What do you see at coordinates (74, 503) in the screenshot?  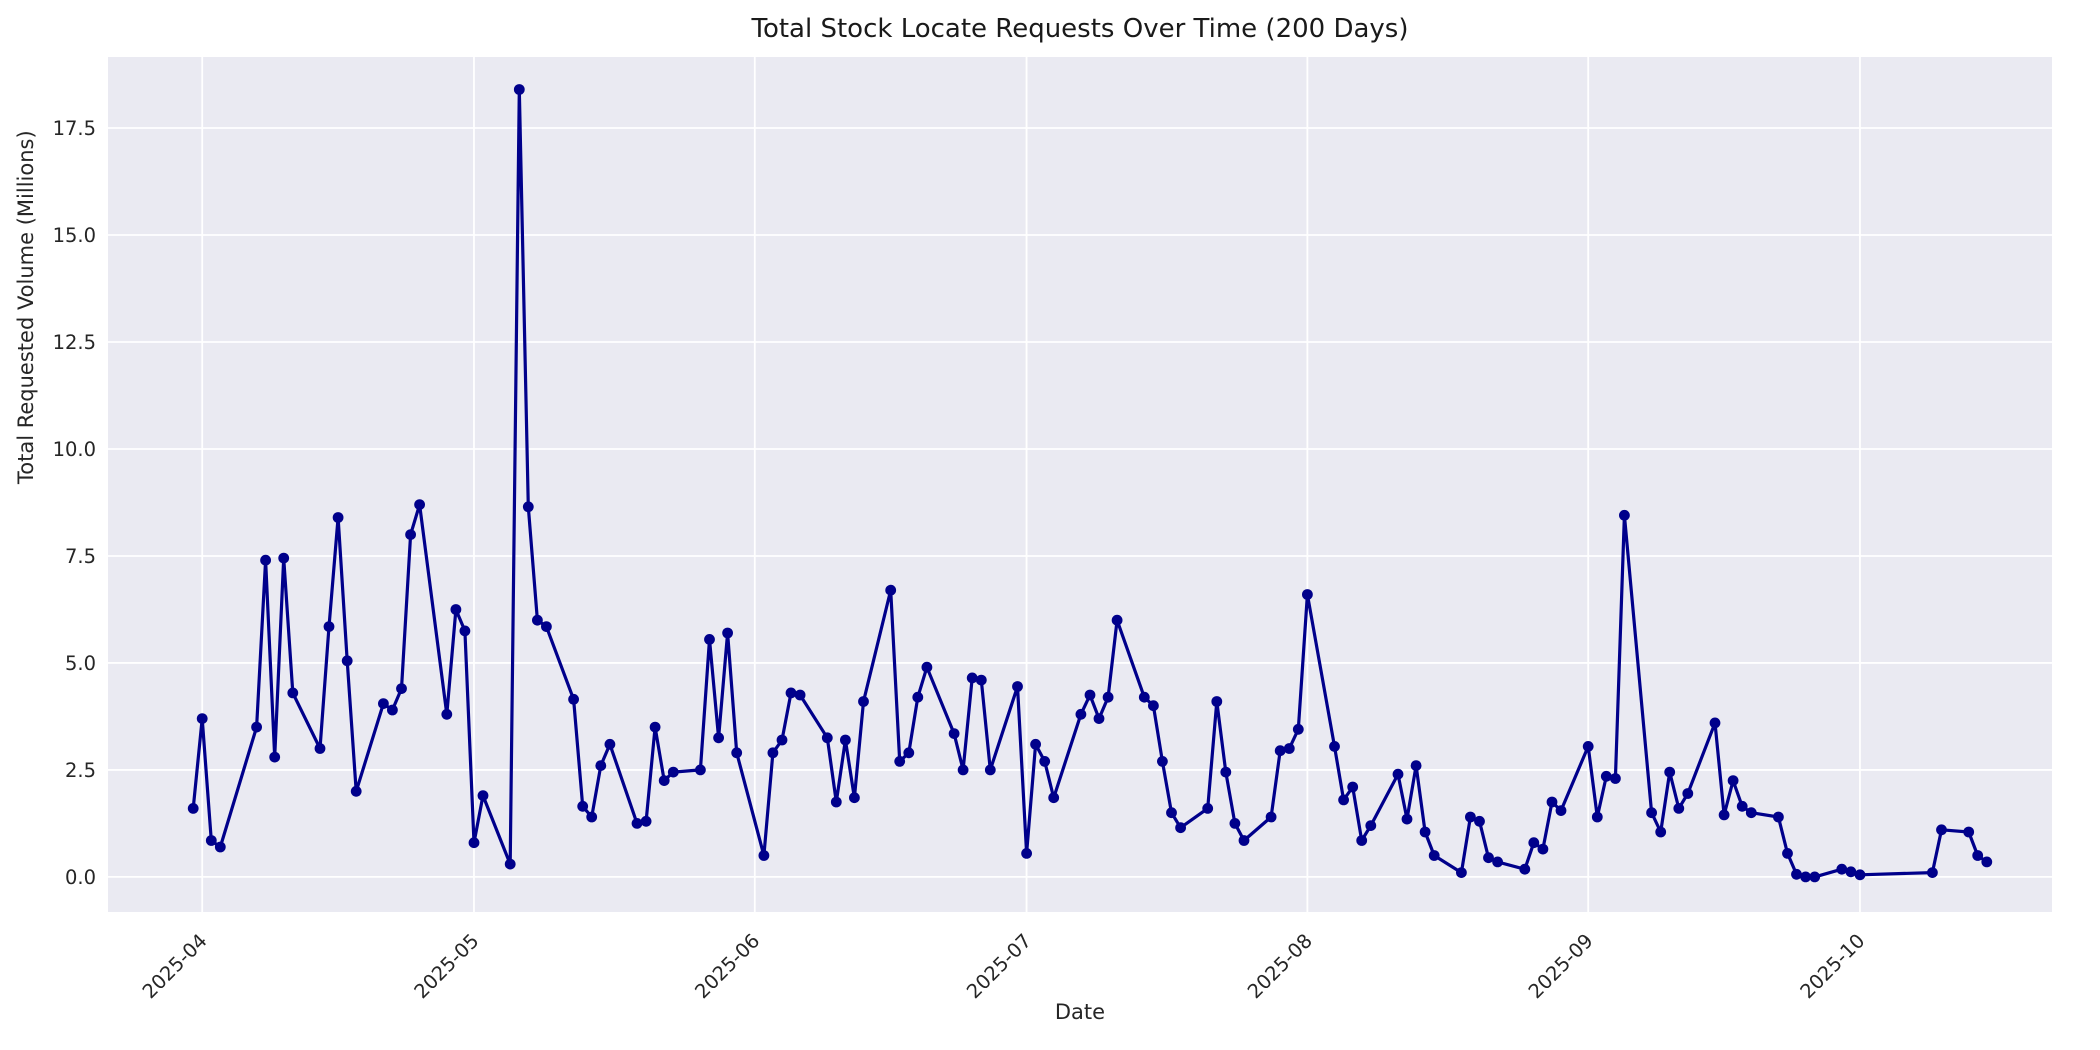 I see `y-tick-labels: 0.0 2.5 5.0 7.5 10.0 12.5 15.0 17.5` at bounding box center [74, 503].